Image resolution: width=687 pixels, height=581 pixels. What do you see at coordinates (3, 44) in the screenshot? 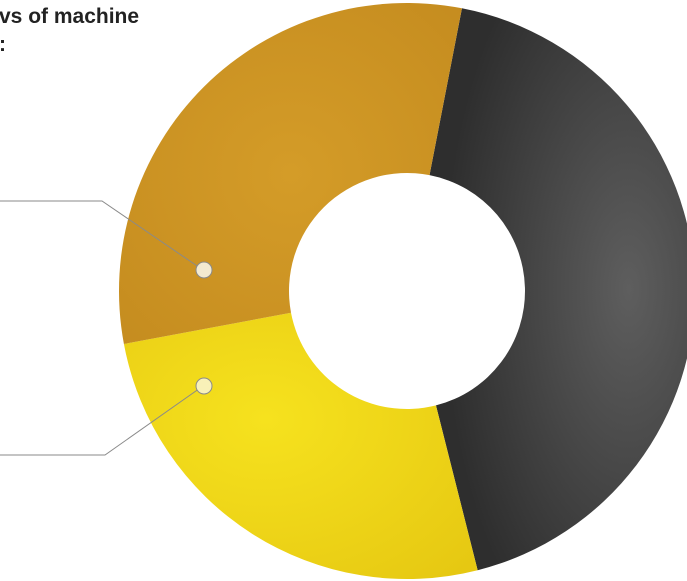
I see `chart-title: :` at bounding box center [3, 44].